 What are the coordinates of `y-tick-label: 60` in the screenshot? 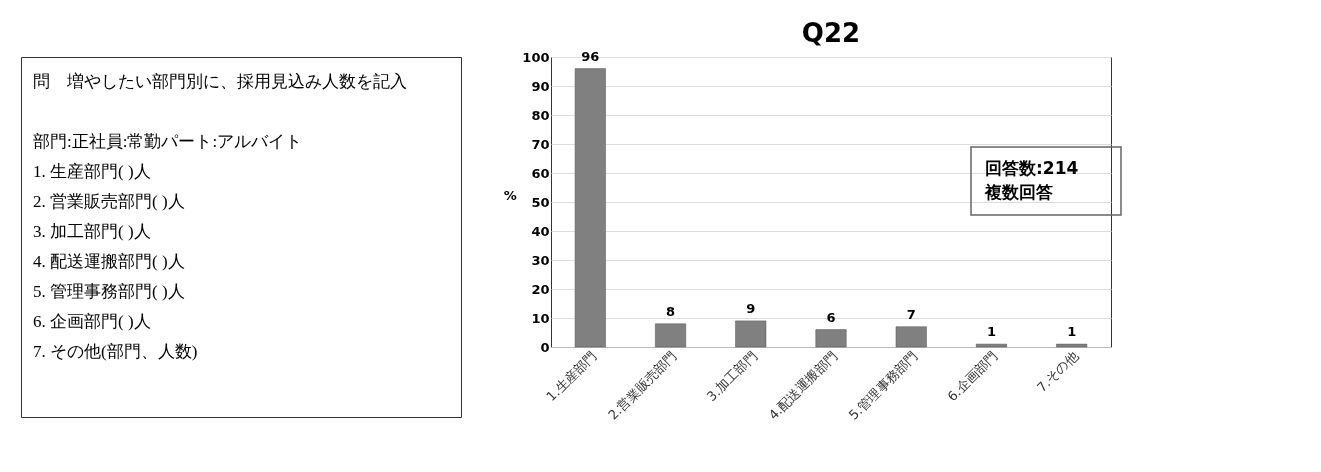 It's located at (540, 173).